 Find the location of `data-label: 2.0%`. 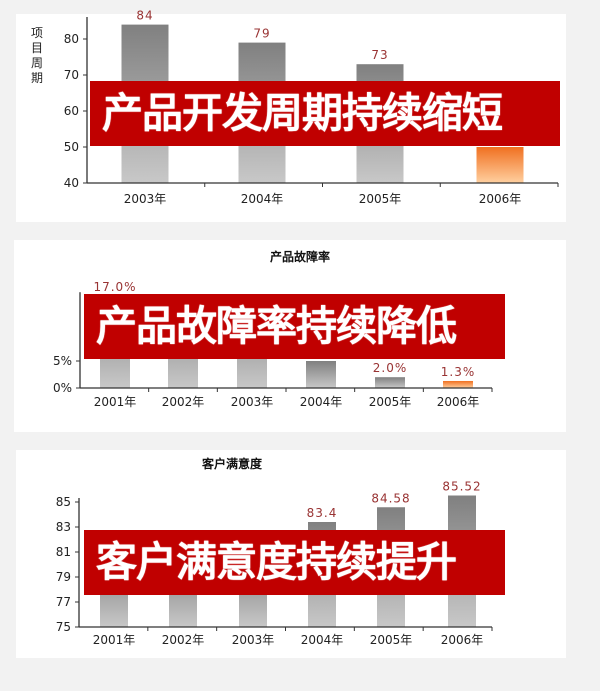

data-label: 2.0% is located at coordinates (390, 368).